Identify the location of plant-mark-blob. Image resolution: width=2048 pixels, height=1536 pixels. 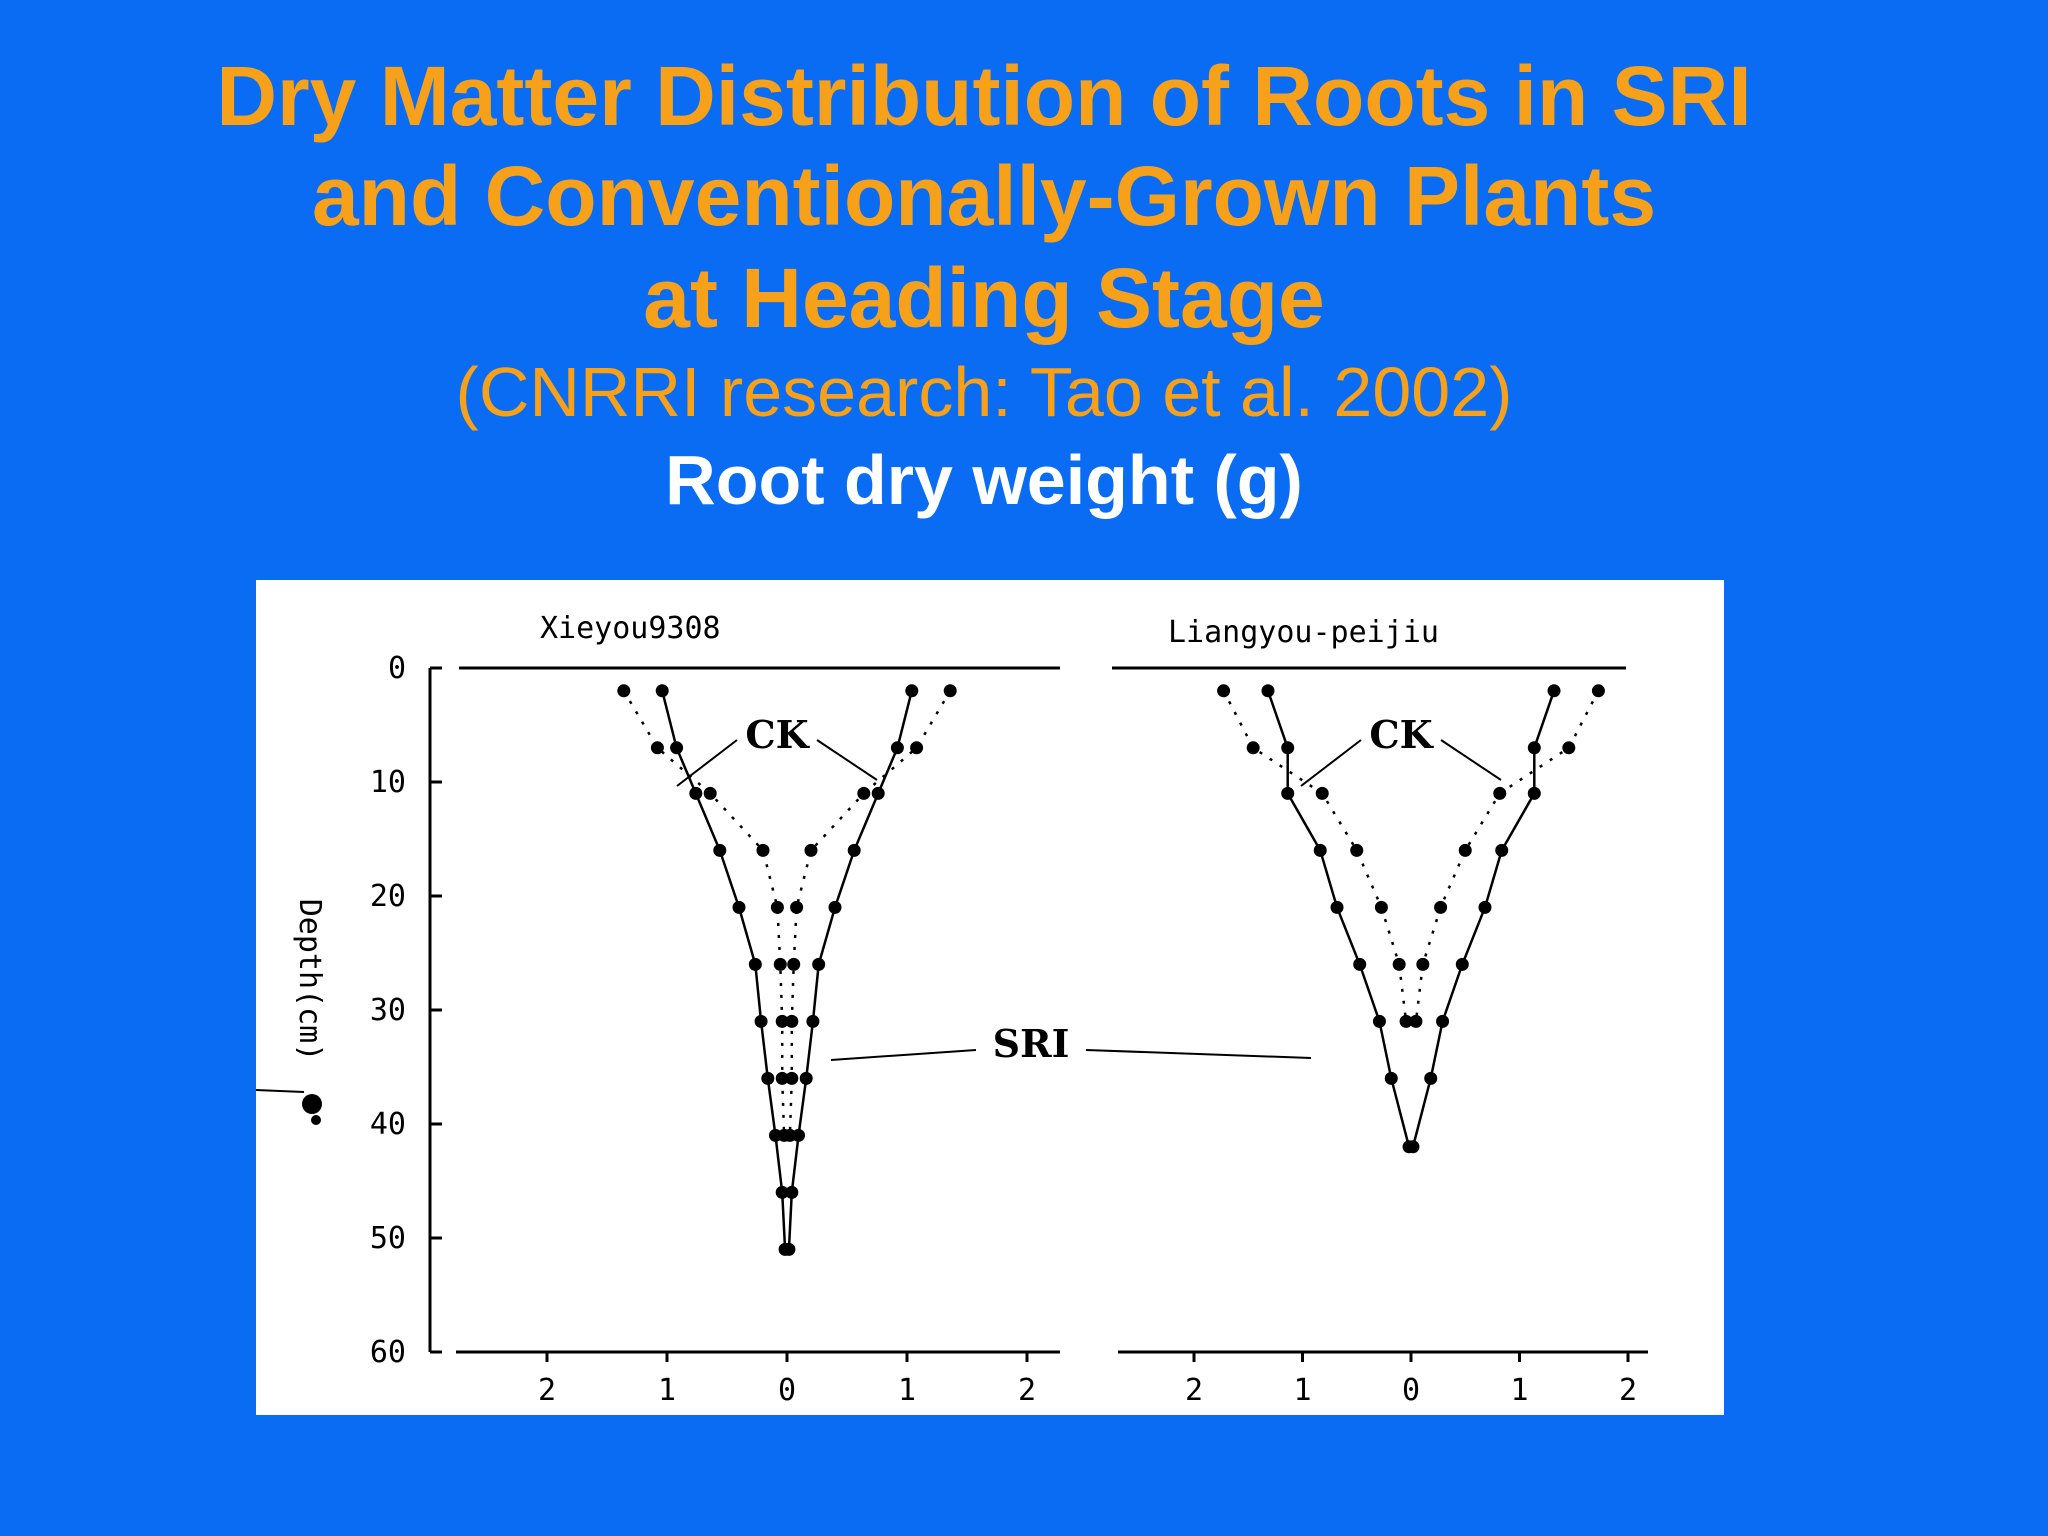
(316, 1120).